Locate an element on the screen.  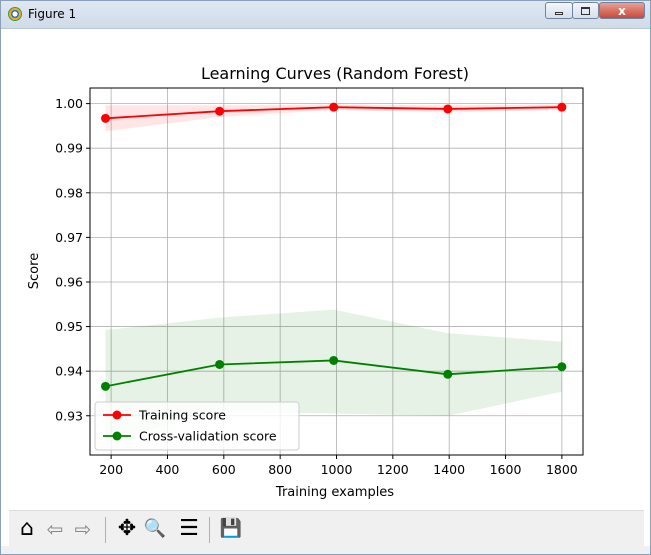
chart-title: Learning Curves (Random Forest) is located at coordinates (335, 73).